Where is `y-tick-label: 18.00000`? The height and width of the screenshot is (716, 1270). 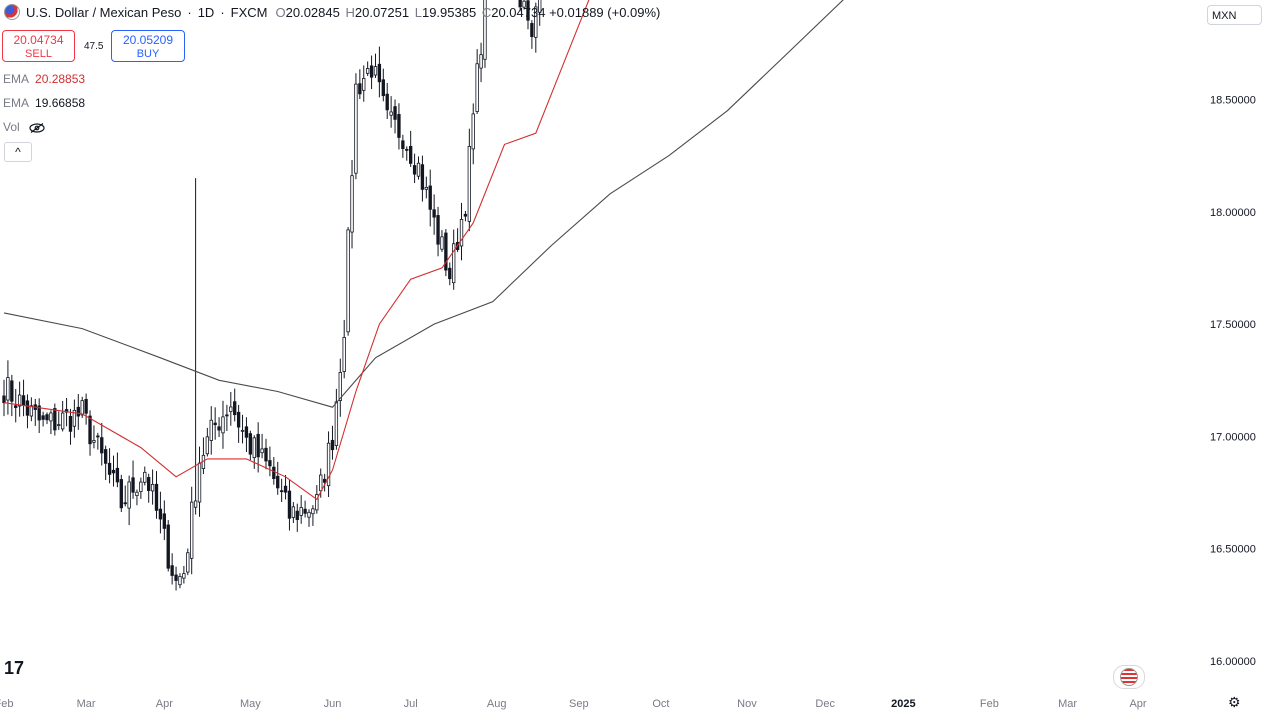
y-tick-label: 18.00000 is located at coordinates (1233, 213).